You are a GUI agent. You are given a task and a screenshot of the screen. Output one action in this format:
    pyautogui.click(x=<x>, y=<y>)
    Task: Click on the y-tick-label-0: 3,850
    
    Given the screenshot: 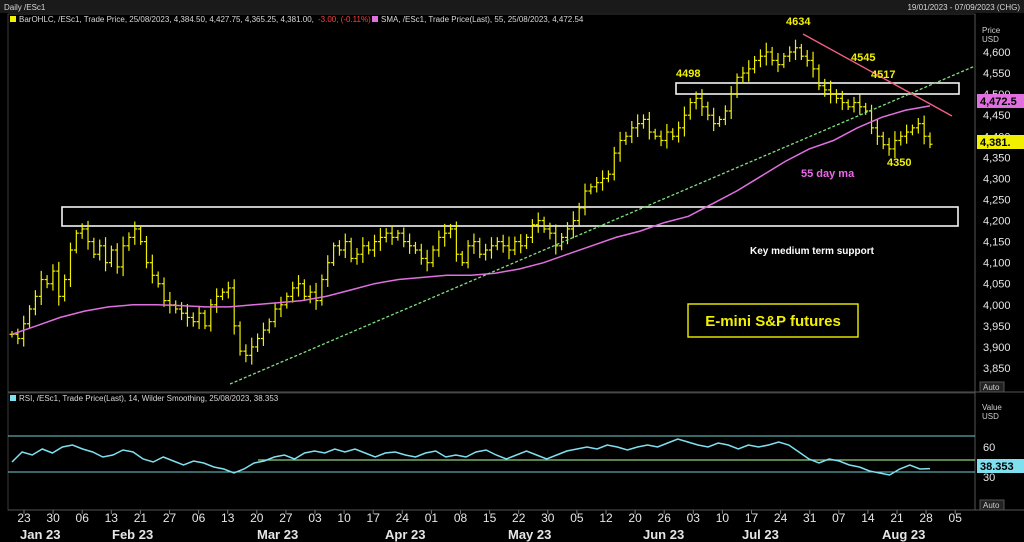 What is the action you would take?
    pyautogui.click(x=997, y=369)
    